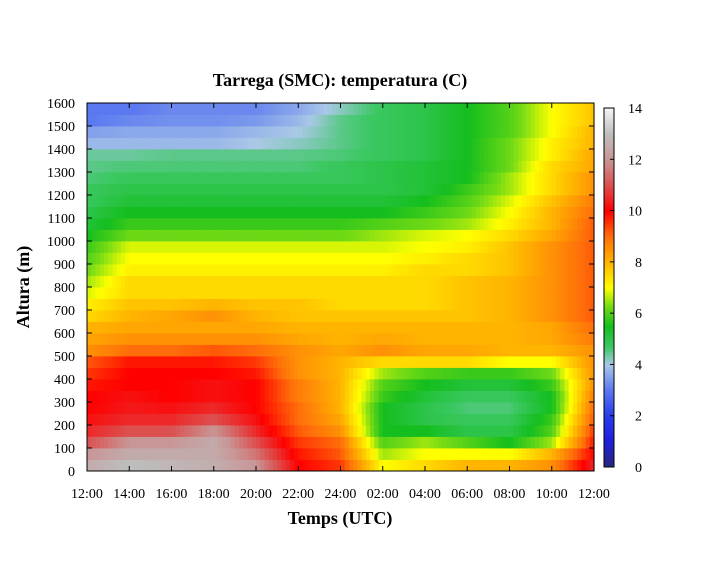 Image resolution: width=705 pixels, height=581 pixels. Describe the element at coordinates (61, 173) in the screenshot. I see `y-tick-label: 1300` at that location.